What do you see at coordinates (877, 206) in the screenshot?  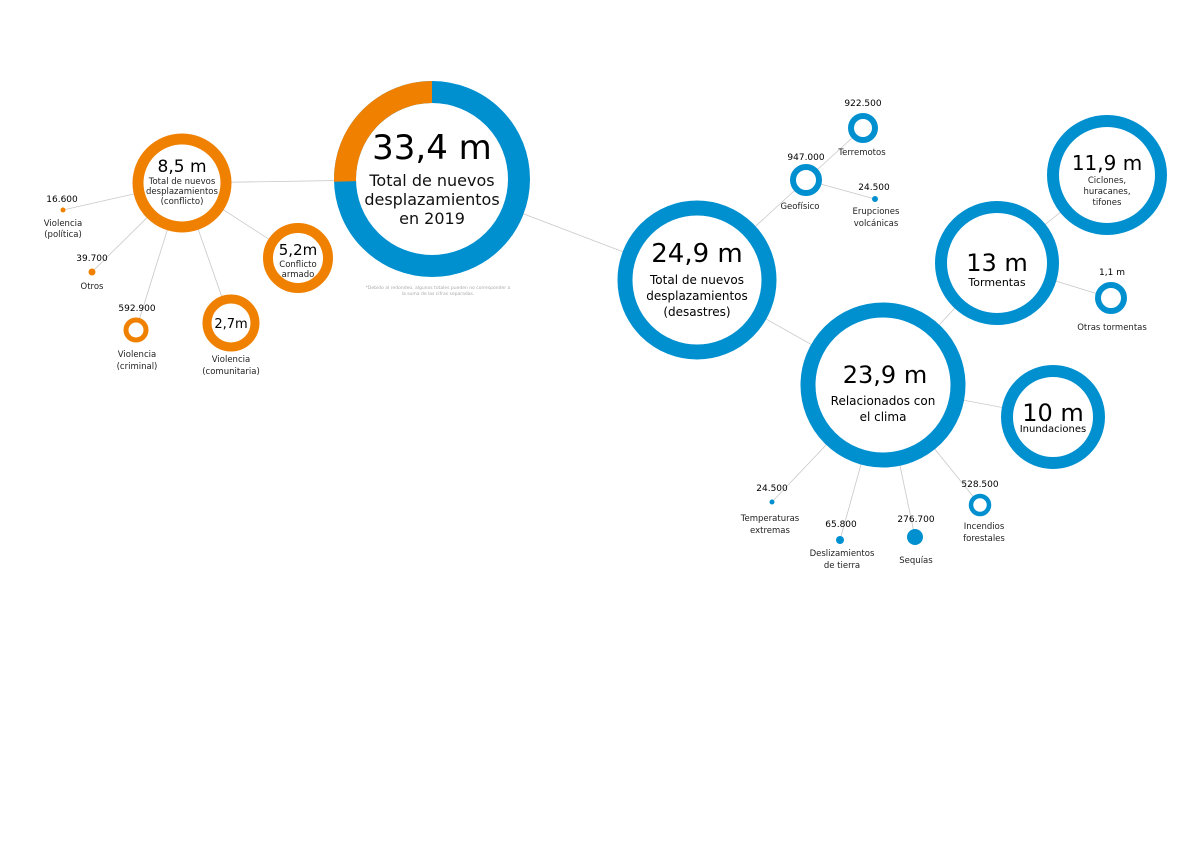 I see `volcanic-node: 24.500 Erupciones volcánicas` at bounding box center [877, 206].